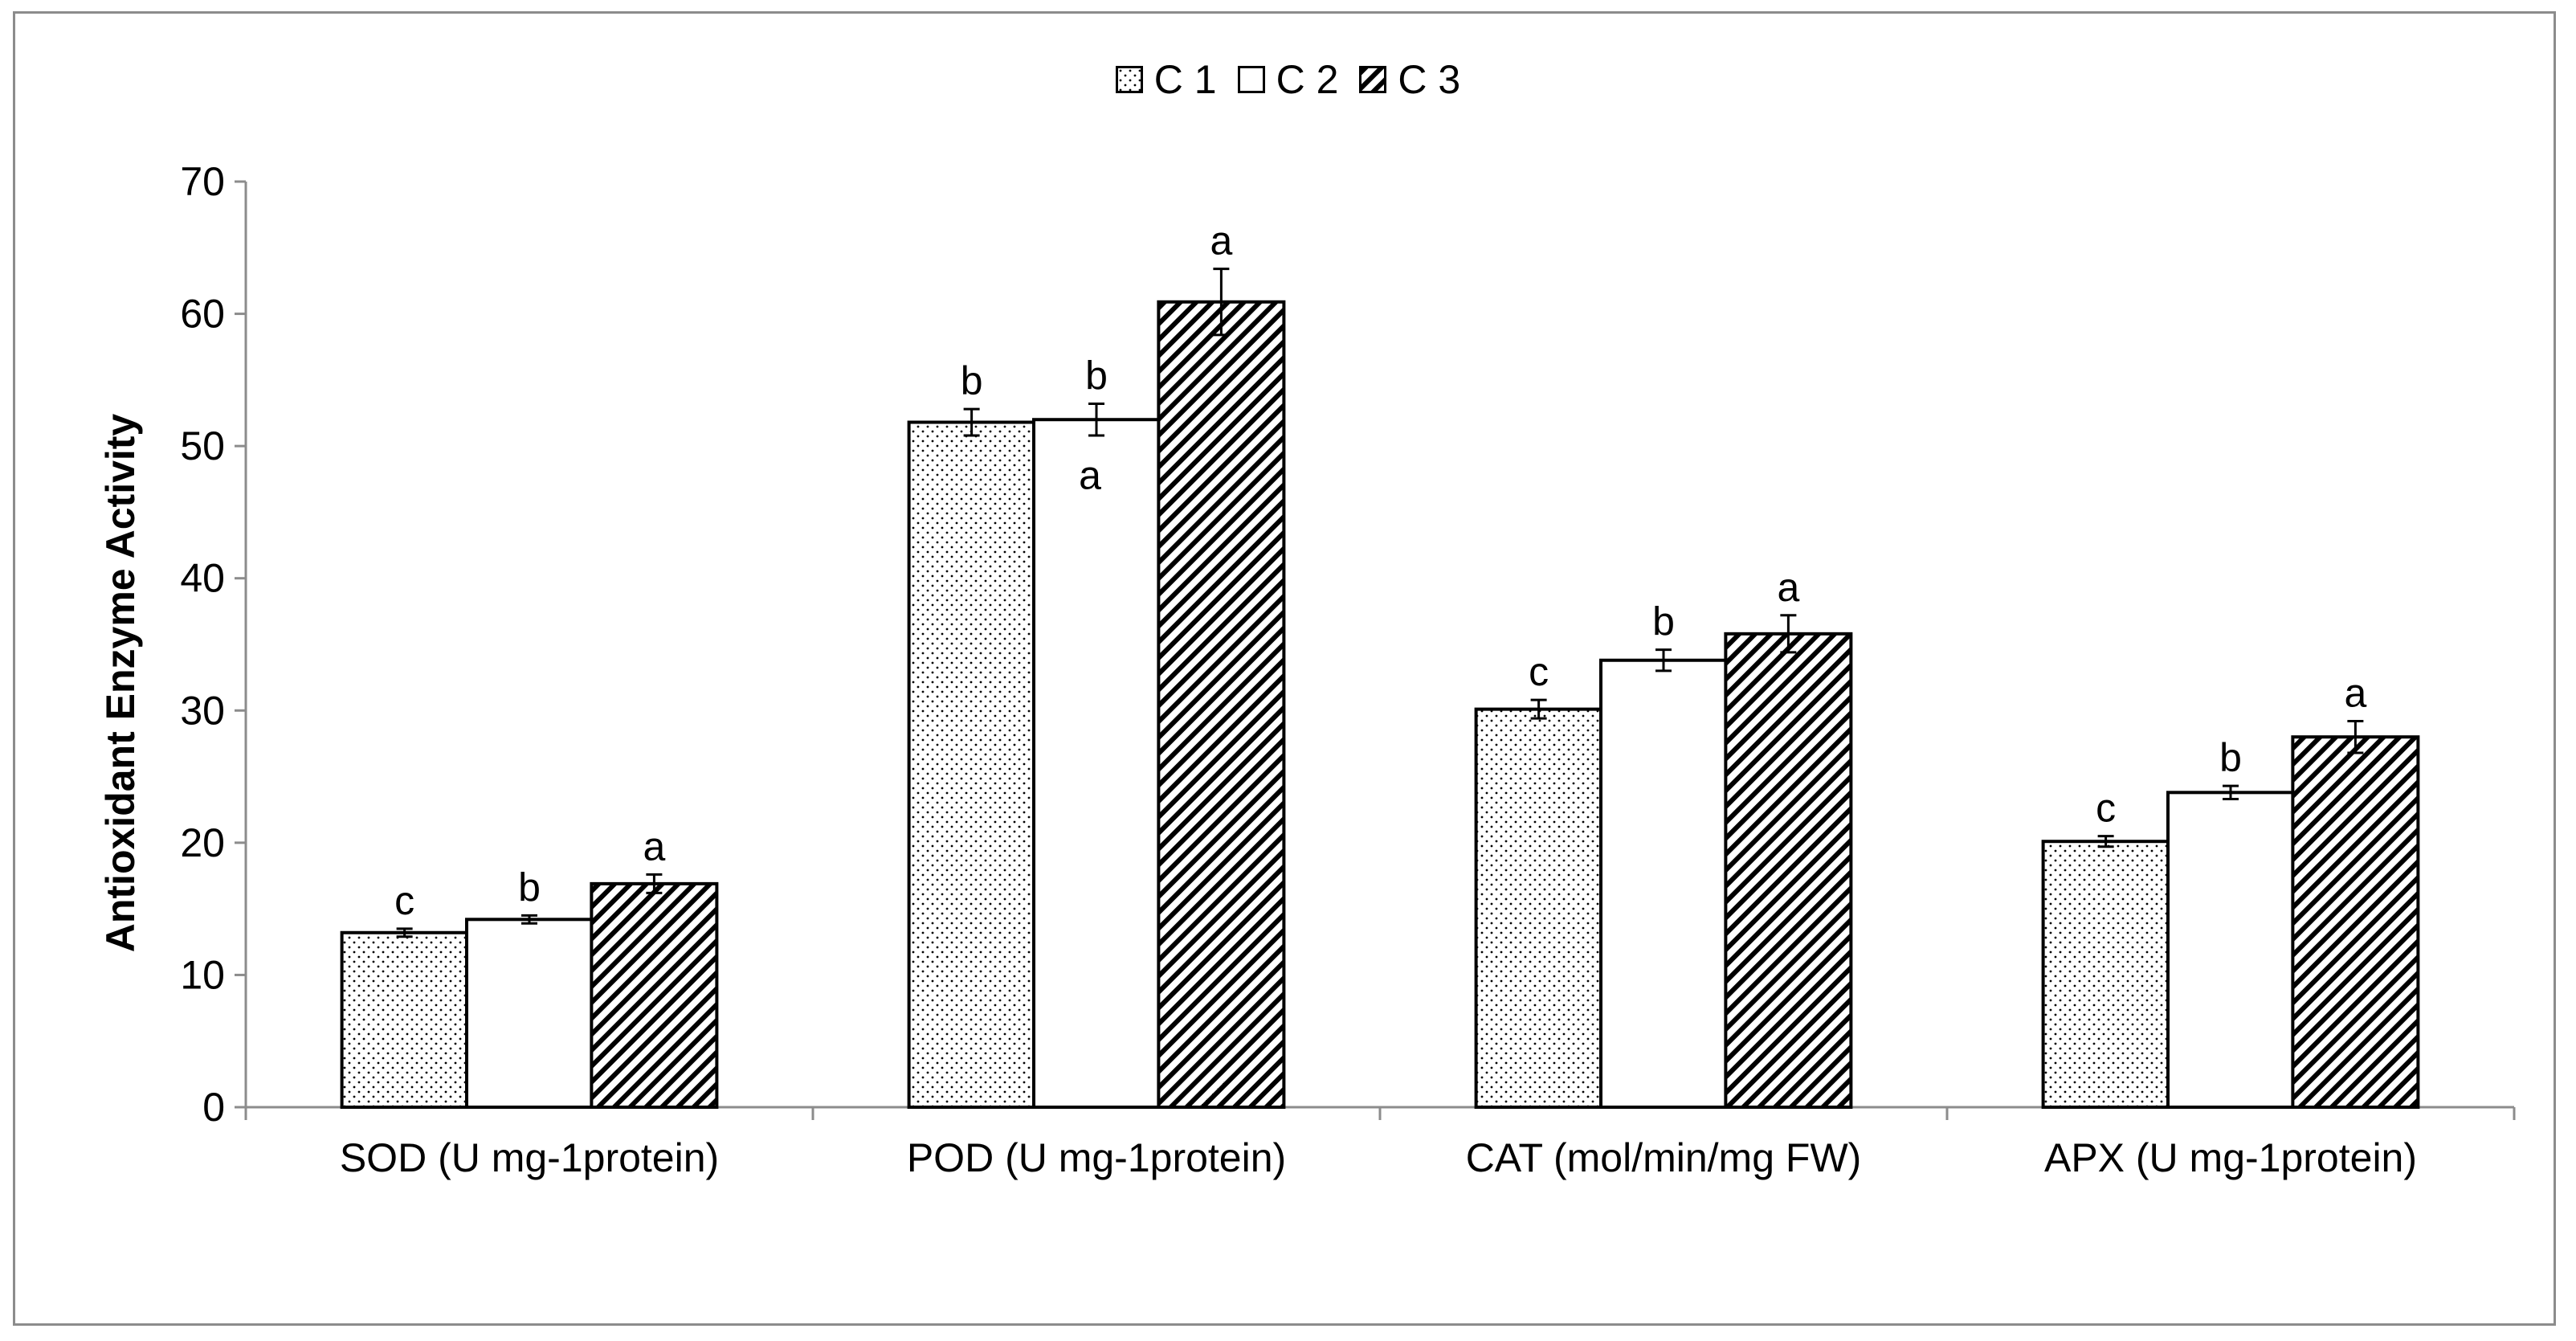 The width and height of the screenshot is (2576, 1341). I want to click on legend-label-c2: C 2, so click(1307, 79).